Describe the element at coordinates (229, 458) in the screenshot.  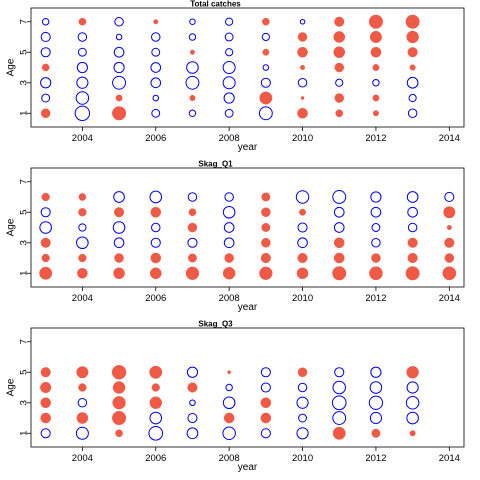
I see `x-tick-label: 2008` at that location.